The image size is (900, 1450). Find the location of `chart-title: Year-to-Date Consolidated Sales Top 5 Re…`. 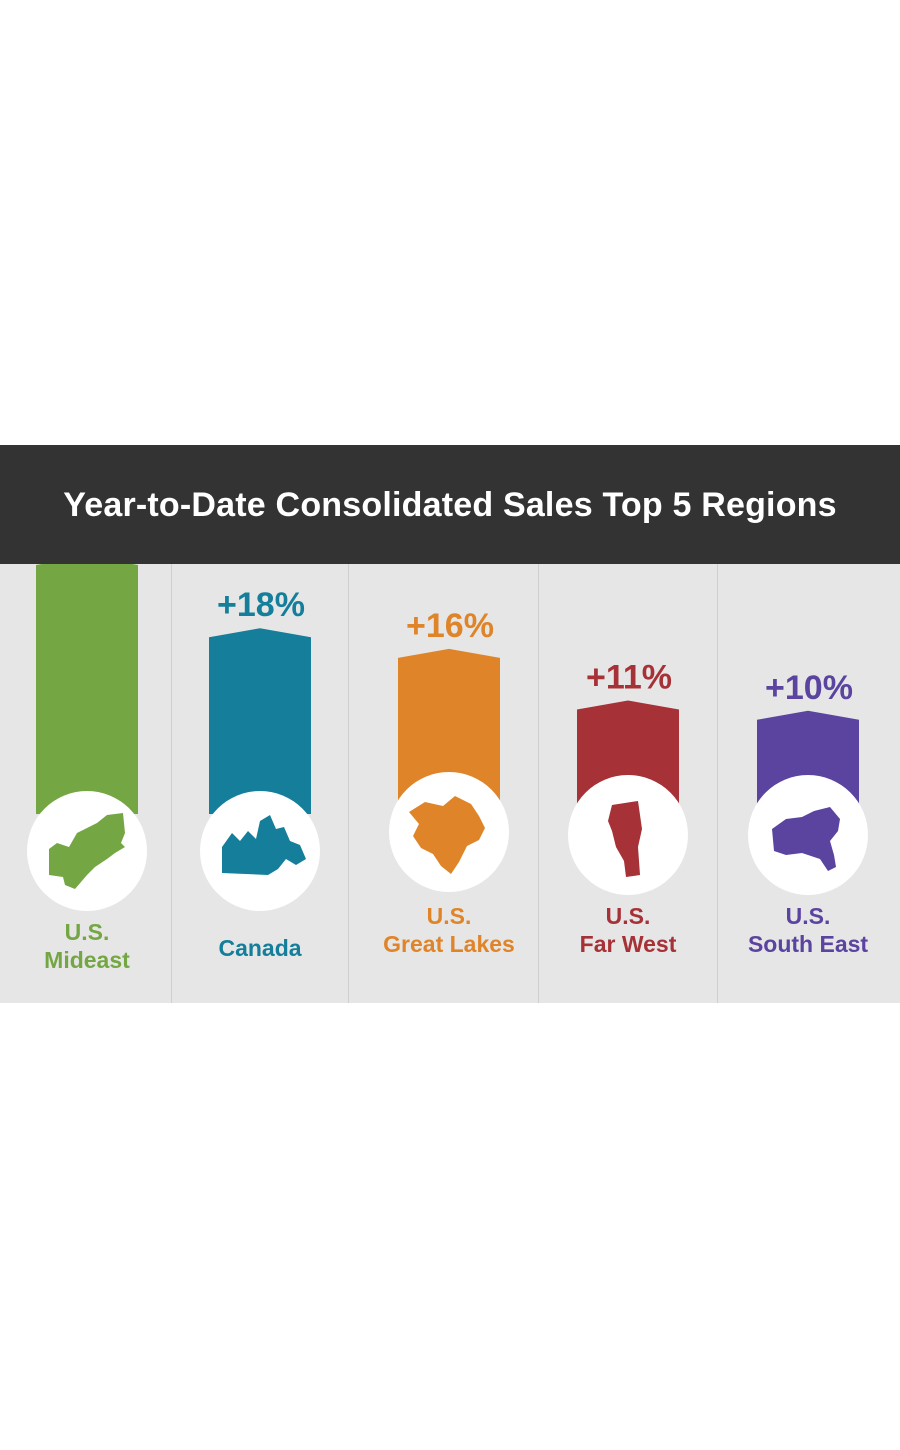

chart-title: Year-to-Date Consolidated Sales Top 5 Re… is located at coordinates (450, 505).